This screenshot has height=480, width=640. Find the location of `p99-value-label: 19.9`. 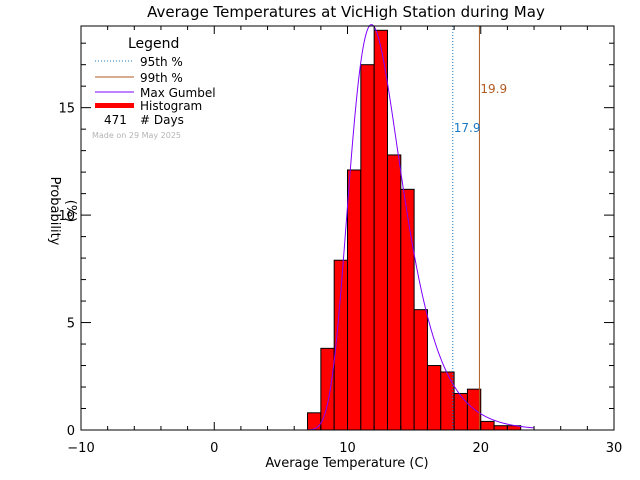

p99-value-label: 19.9 is located at coordinates (493, 89).